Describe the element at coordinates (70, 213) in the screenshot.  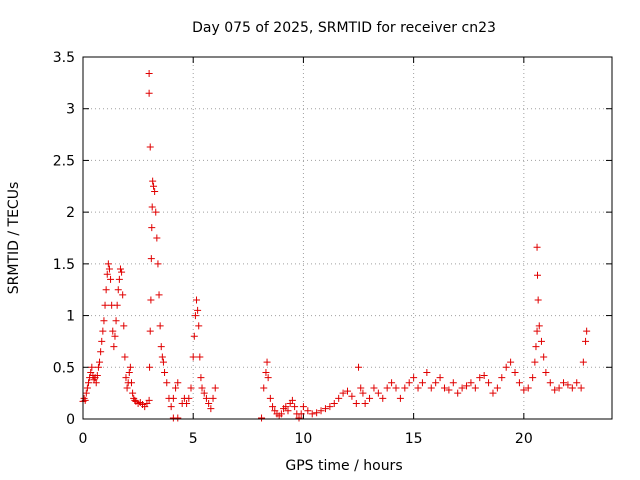
I see `y-tick-label: 2` at that location.